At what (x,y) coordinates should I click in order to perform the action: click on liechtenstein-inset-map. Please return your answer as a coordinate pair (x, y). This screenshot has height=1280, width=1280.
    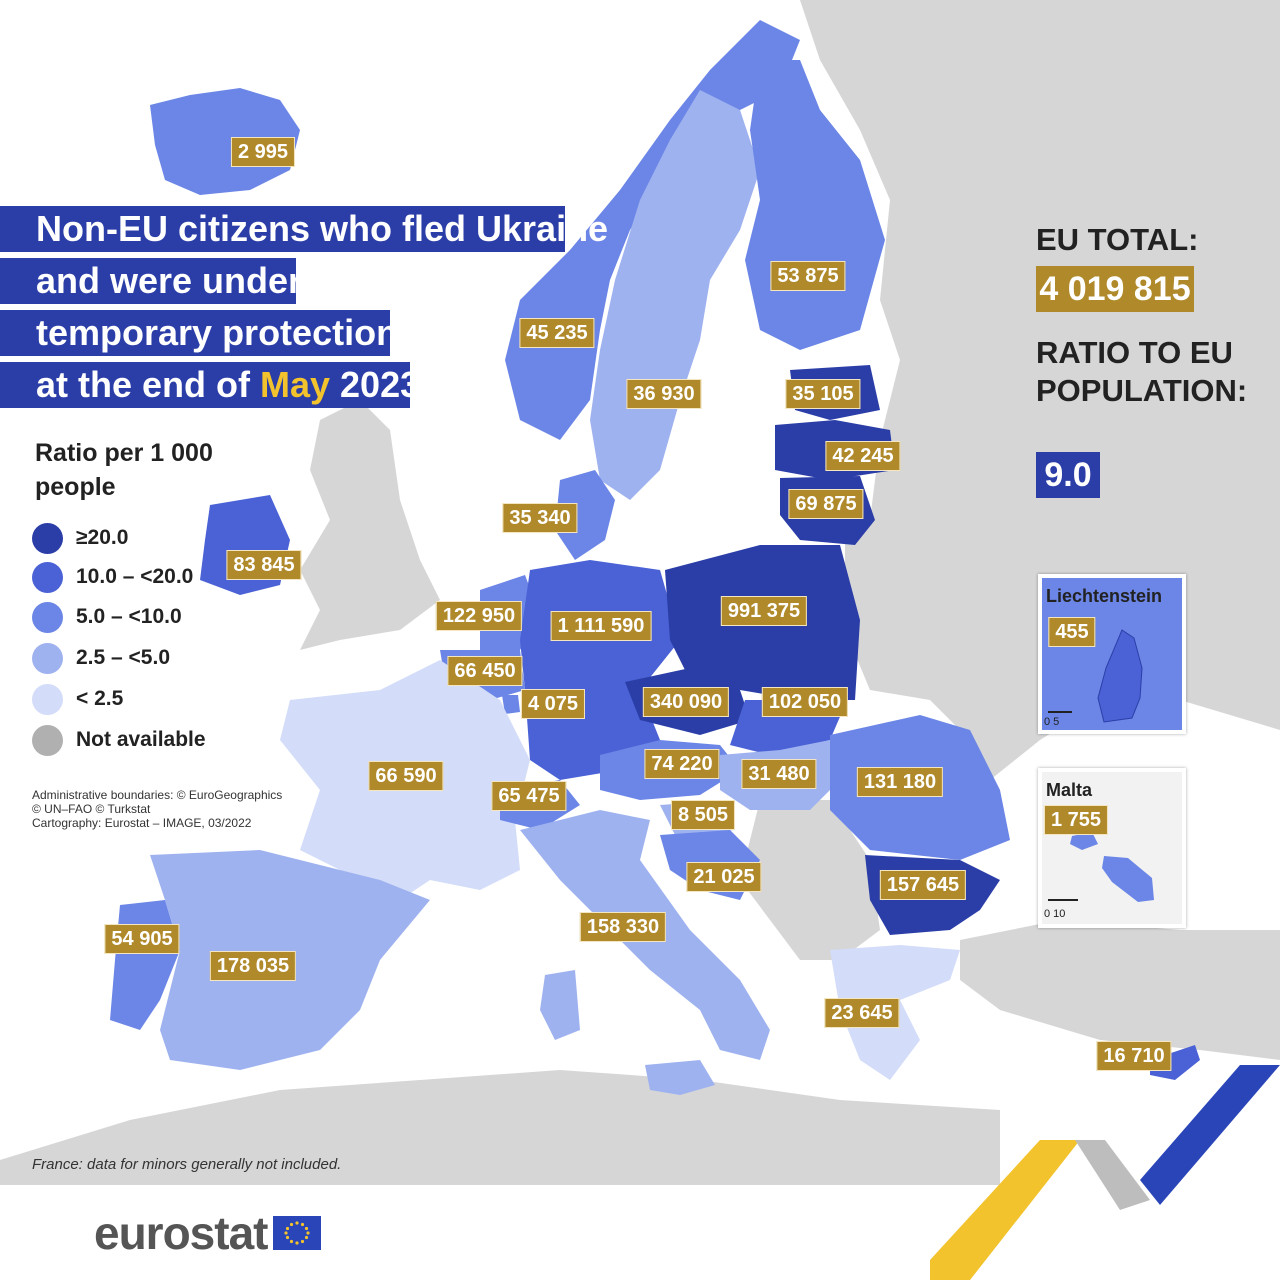
    Looking at the image, I should click on (1095, 676).